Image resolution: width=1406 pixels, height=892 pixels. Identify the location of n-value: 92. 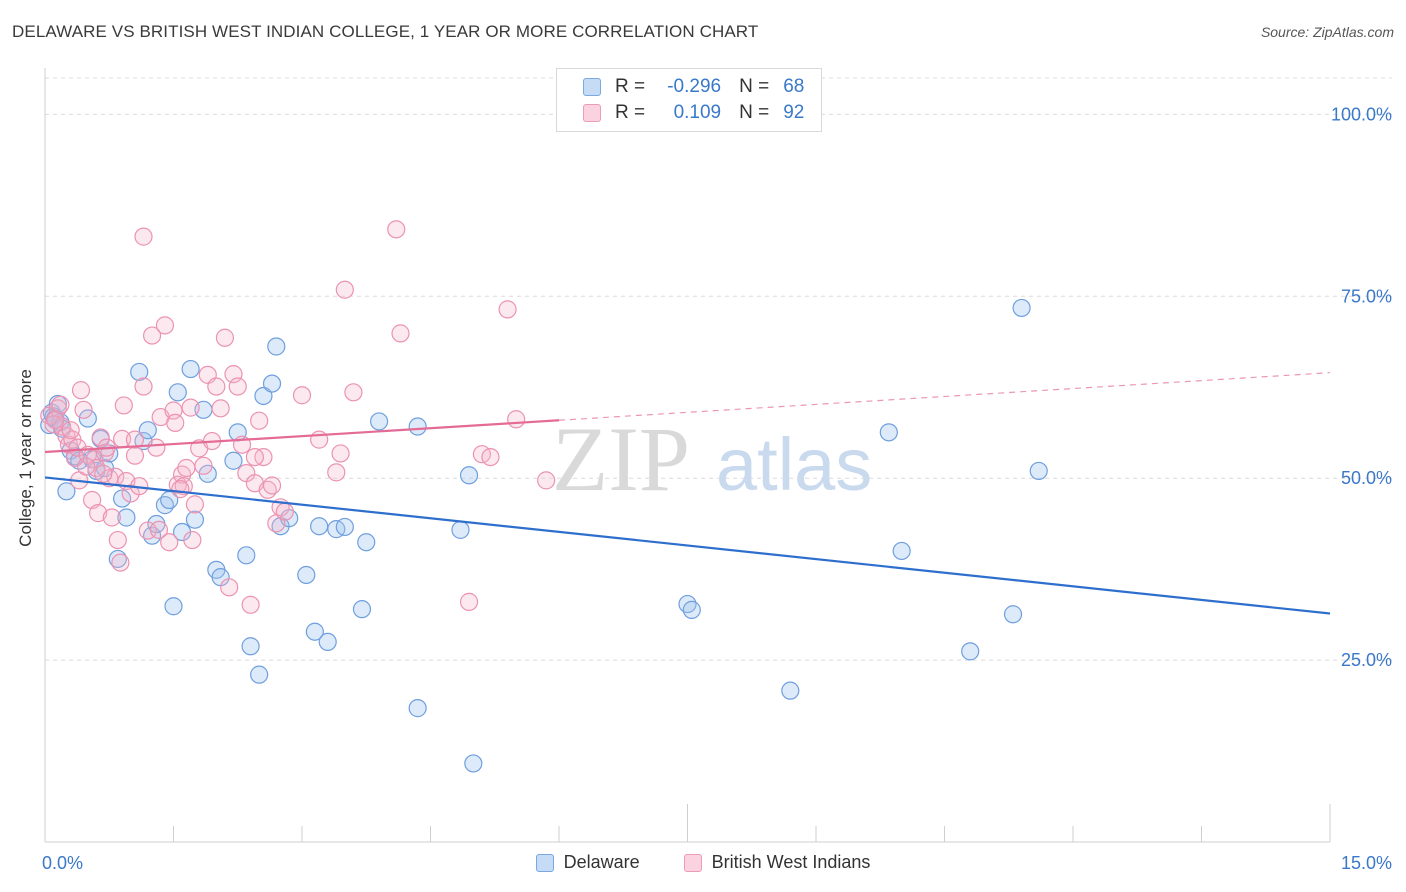
(794, 112).